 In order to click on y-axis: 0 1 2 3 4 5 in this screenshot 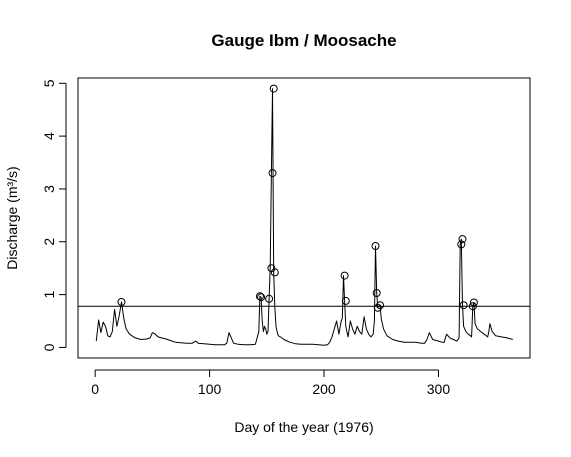, I will do `click(54, 215)`.